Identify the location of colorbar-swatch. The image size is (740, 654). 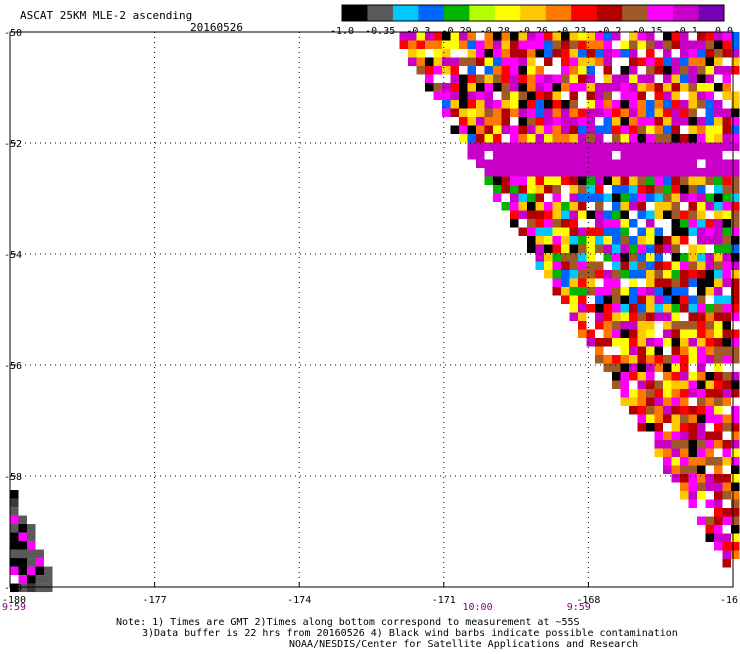
(558, 13).